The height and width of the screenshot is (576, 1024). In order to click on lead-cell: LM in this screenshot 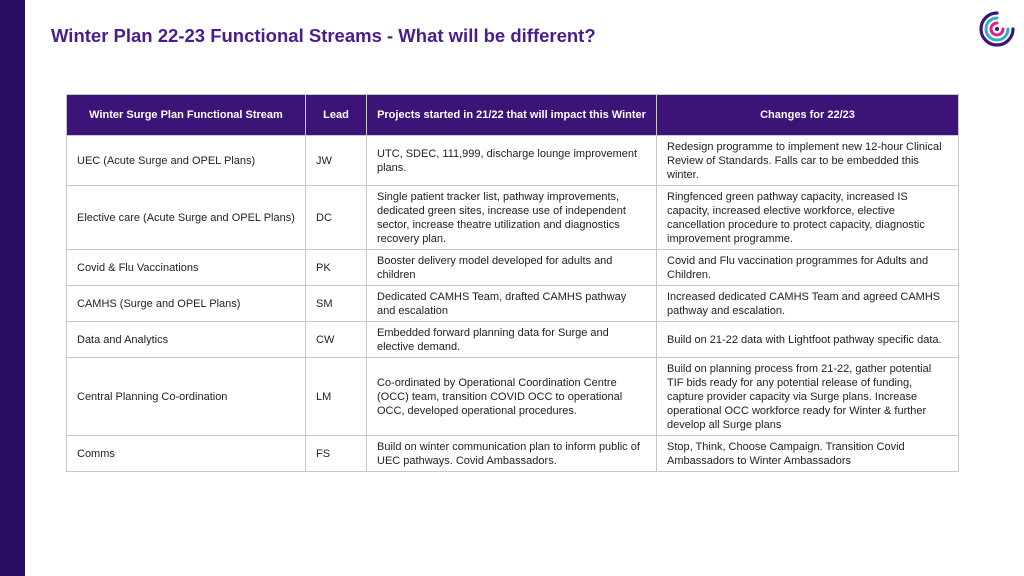, I will do `click(336, 396)`.